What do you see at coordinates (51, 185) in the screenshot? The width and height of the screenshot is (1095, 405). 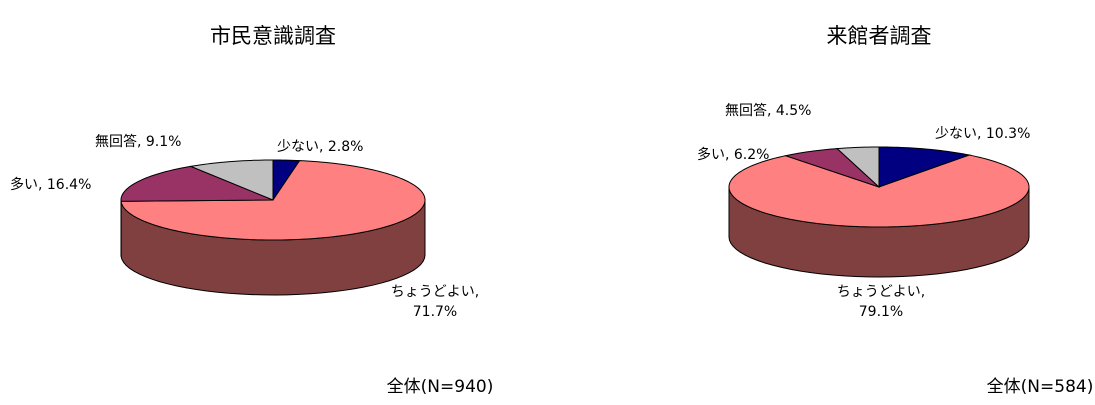 I see `data-label: 多い, 16.4%` at bounding box center [51, 185].